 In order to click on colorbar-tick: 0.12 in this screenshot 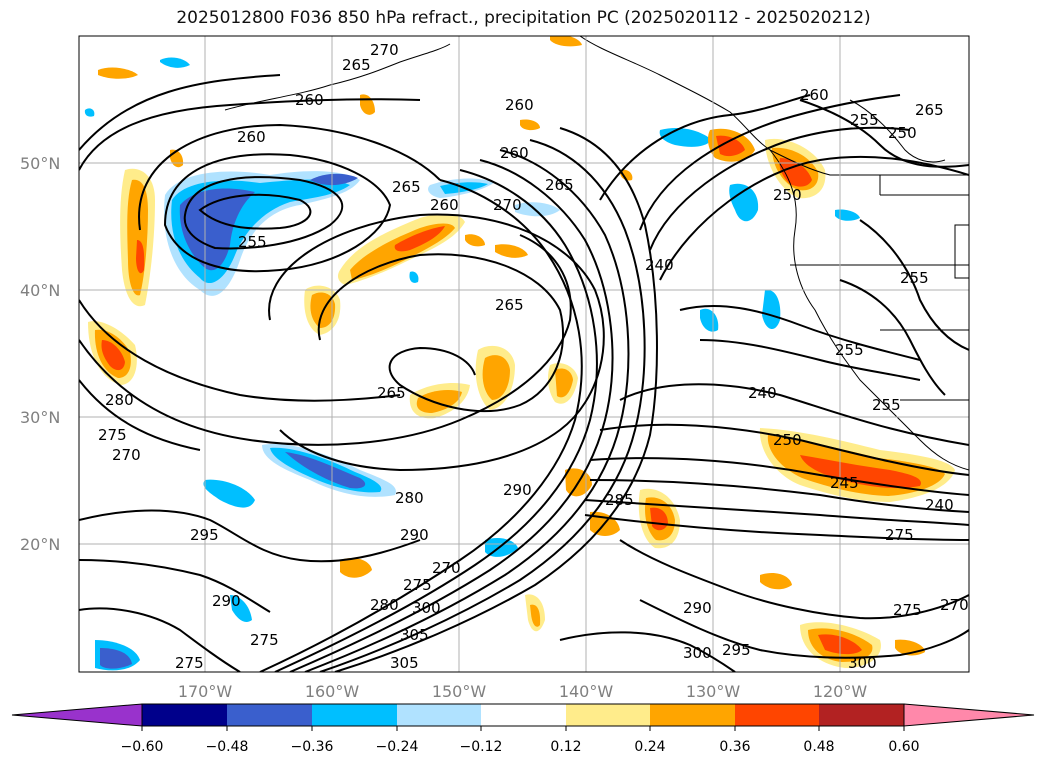, I will do `click(565, 747)`.